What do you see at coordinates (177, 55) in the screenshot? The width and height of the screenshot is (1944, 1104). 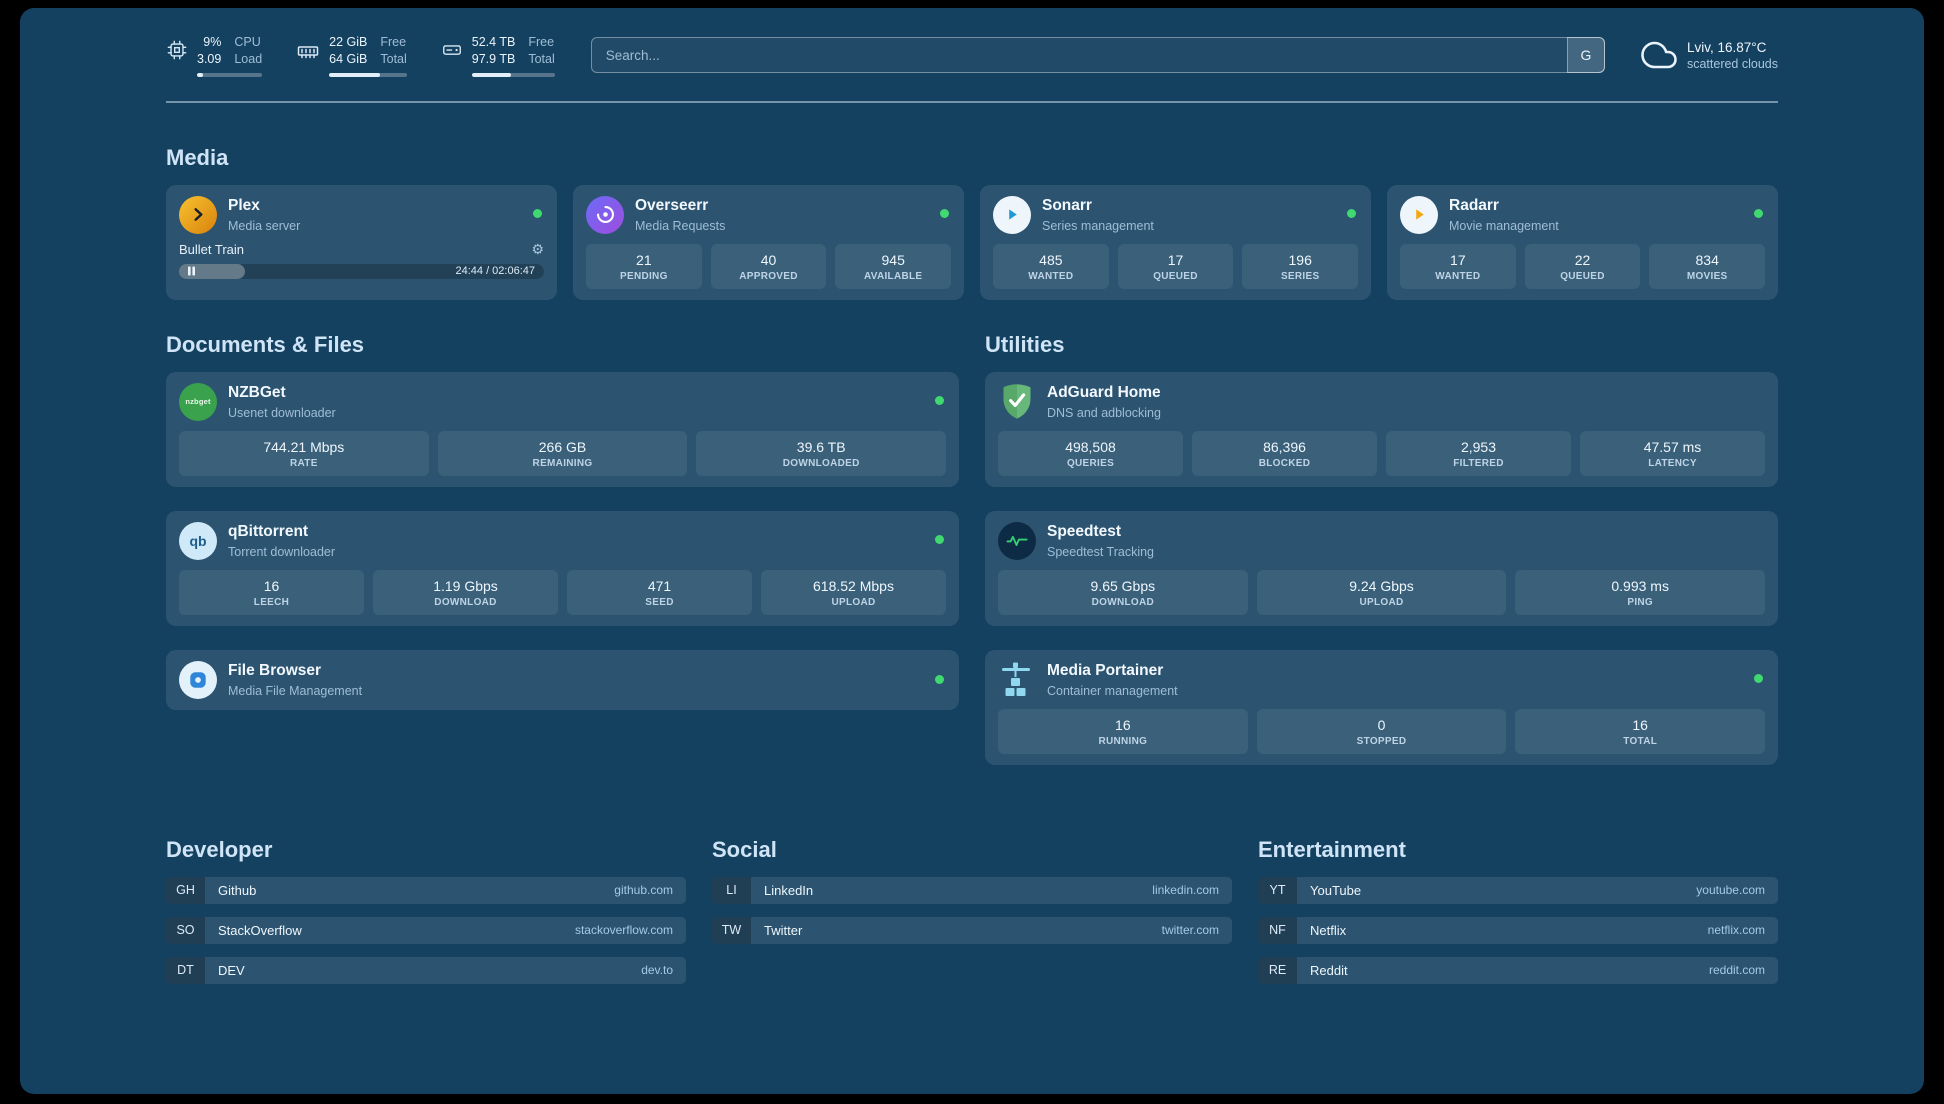 I see `cpu-chip-icon` at bounding box center [177, 55].